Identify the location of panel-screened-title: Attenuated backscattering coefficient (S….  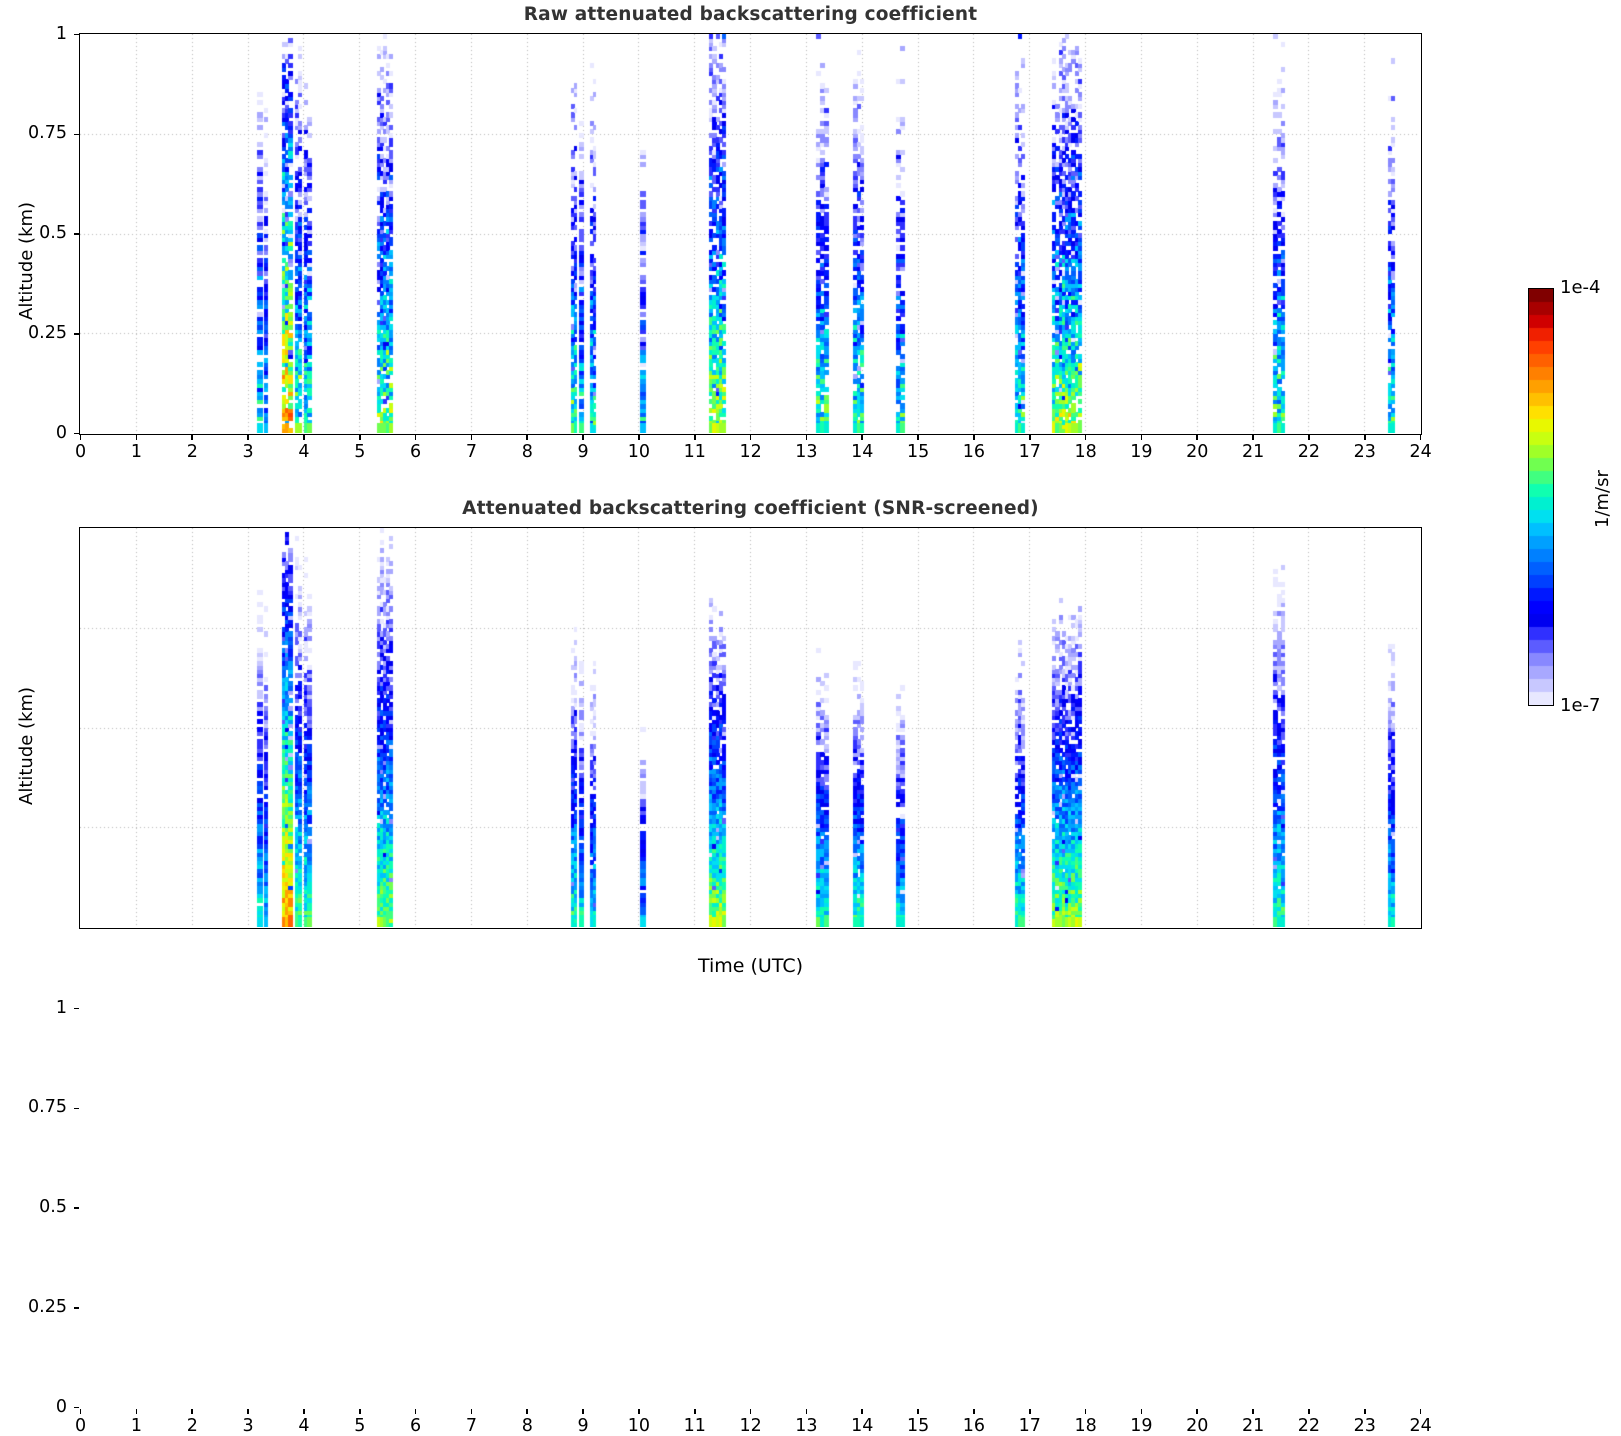
(750, 508).